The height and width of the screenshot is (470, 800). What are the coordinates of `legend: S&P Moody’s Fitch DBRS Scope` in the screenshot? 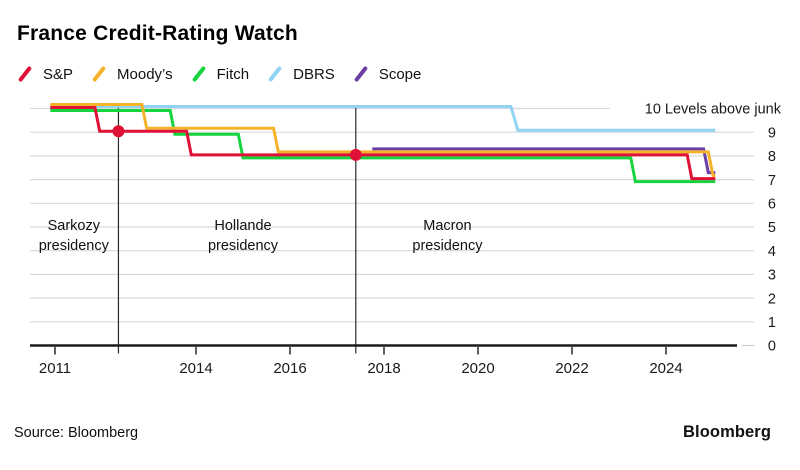 It's located at (218, 74).